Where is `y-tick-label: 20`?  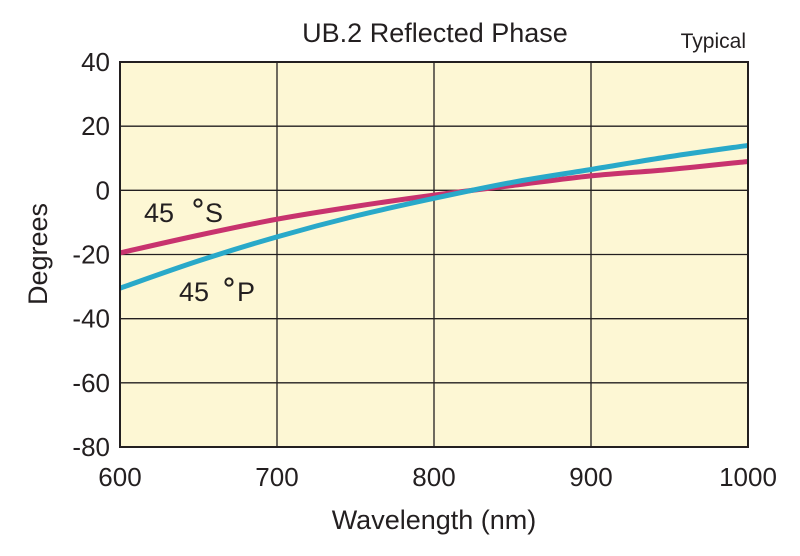 y-tick-label: 20 is located at coordinates (95, 126).